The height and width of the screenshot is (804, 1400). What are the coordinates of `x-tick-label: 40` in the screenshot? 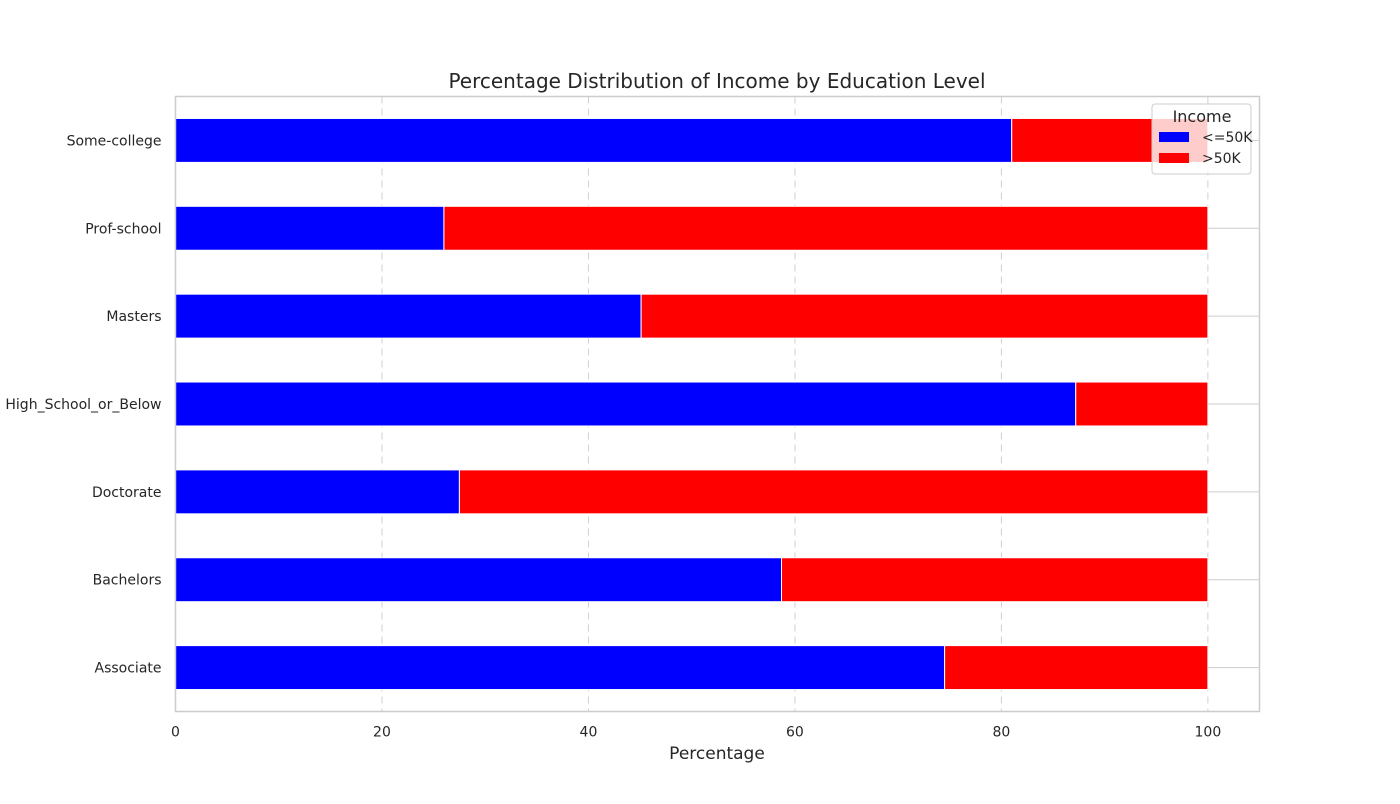 It's located at (589, 733).